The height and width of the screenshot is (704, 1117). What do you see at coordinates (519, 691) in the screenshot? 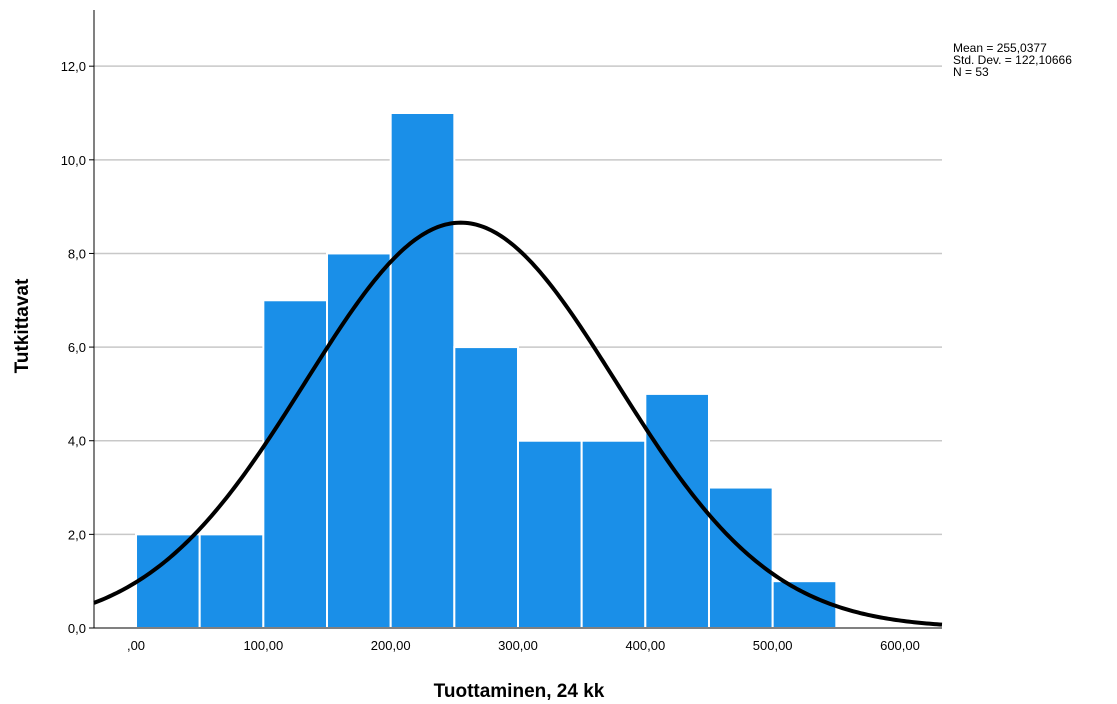
I see `x-axis-title: Tuottaminen, 24 kk` at bounding box center [519, 691].